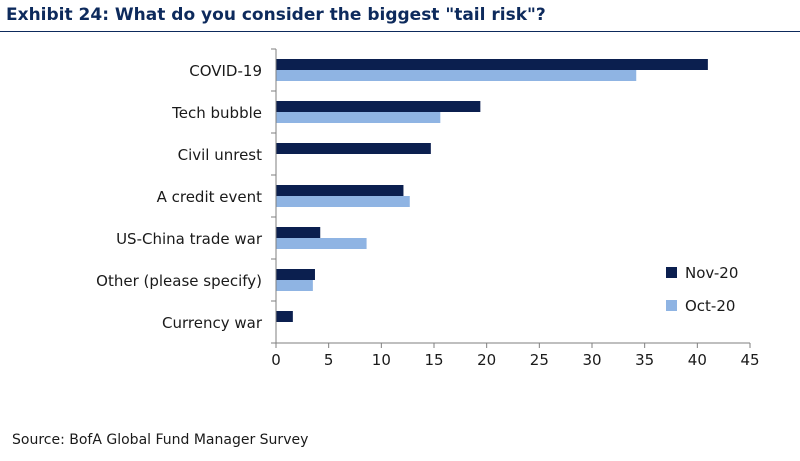 The width and height of the screenshot is (800, 461). Describe the element at coordinates (591, 360) in the screenshot. I see `x-tick-label: 30` at that location.